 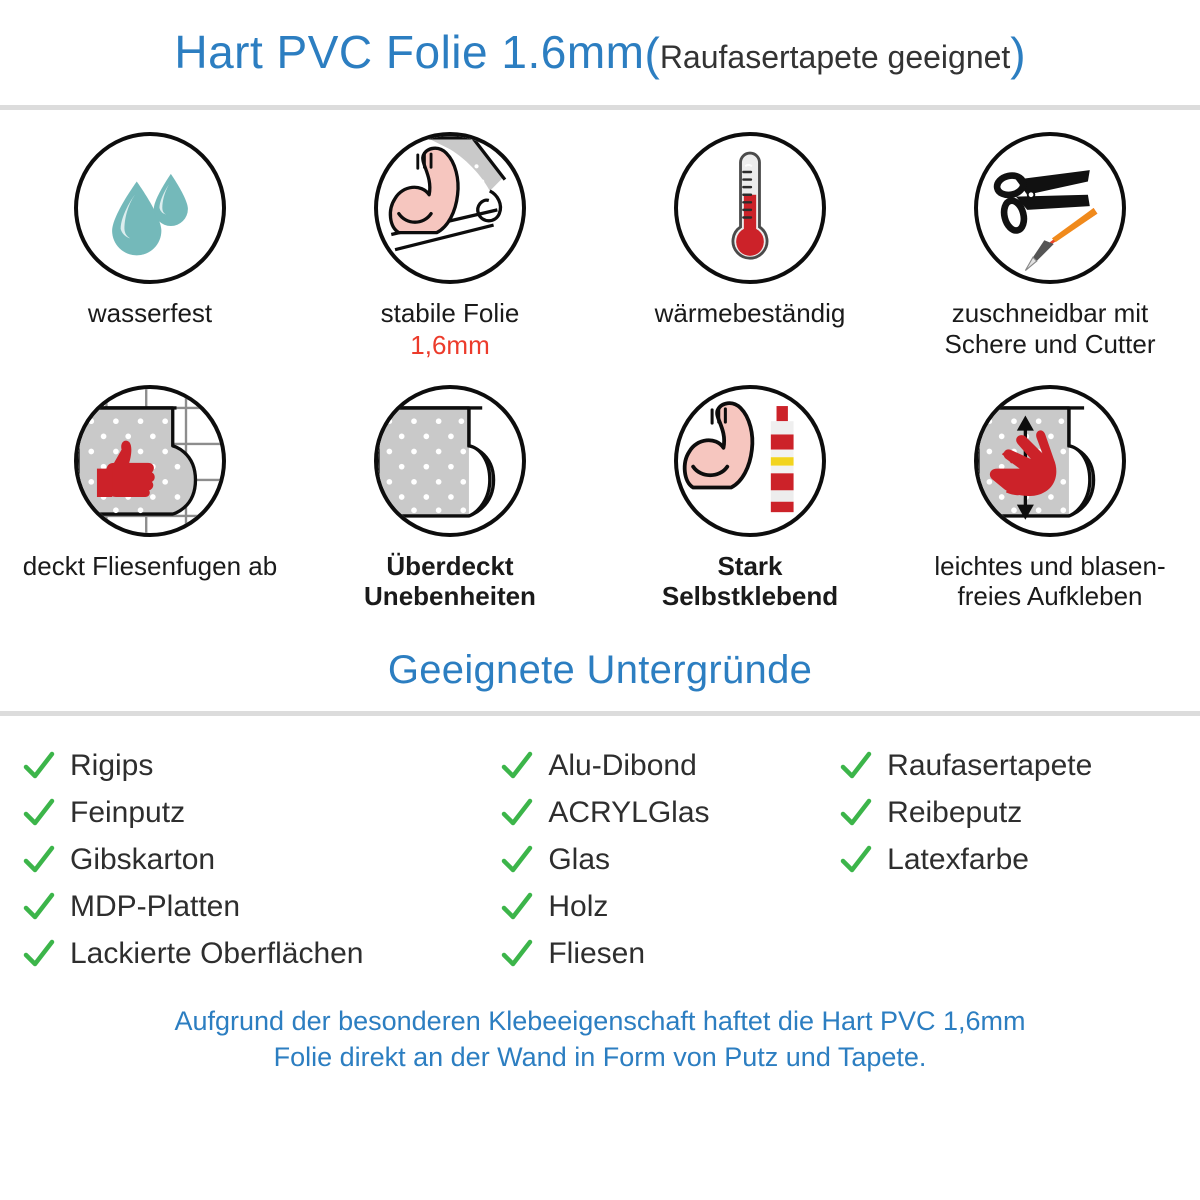 What do you see at coordinates (750, 581) in the screenshot?
I see `feature-label: Stark Selbstklebend` at bounding box center [750, 581].